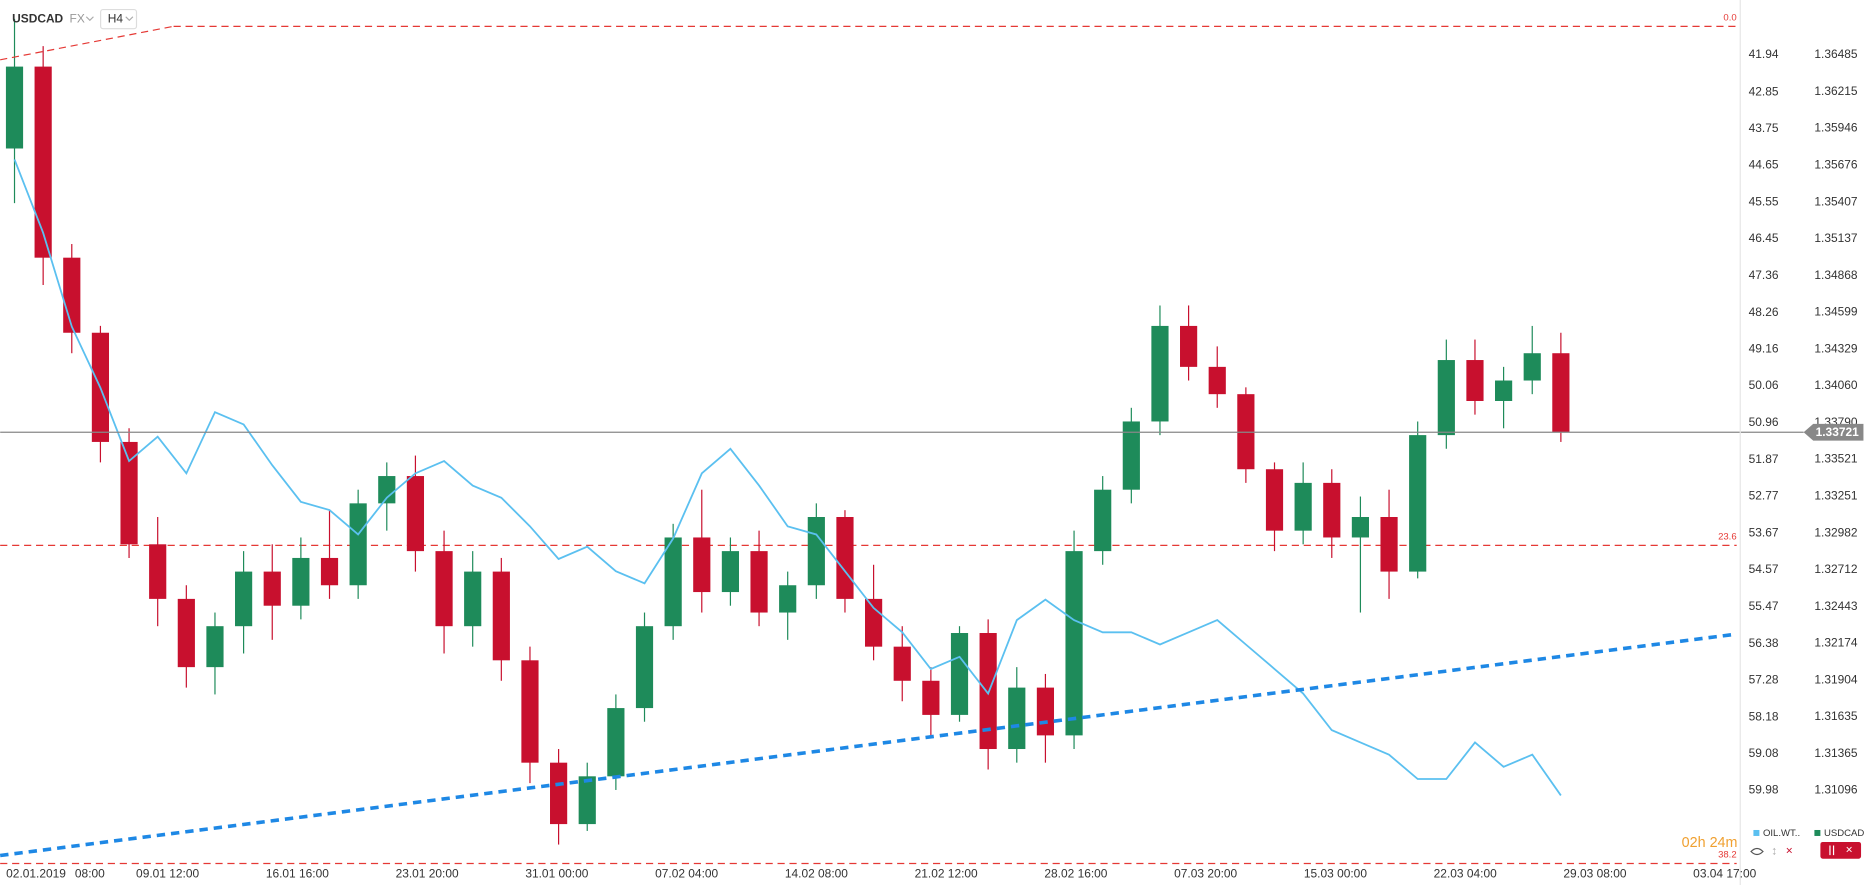  What do you see at coordinates (1205, 873) in the screenshot?
I see `x-tick-label: 07.03 20:00` at bounding box center [1205, 873].